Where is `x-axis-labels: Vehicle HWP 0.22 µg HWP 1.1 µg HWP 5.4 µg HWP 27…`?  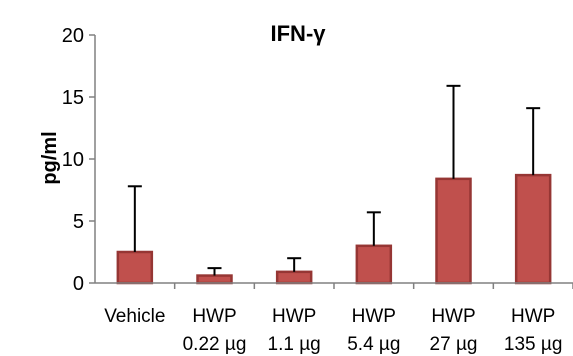
x-axis-labels: Vehicle HWP 0.22 µg HWP 1.1 µg HWP 5.4 µg HWP 27… is located at coordinates (333, 330).